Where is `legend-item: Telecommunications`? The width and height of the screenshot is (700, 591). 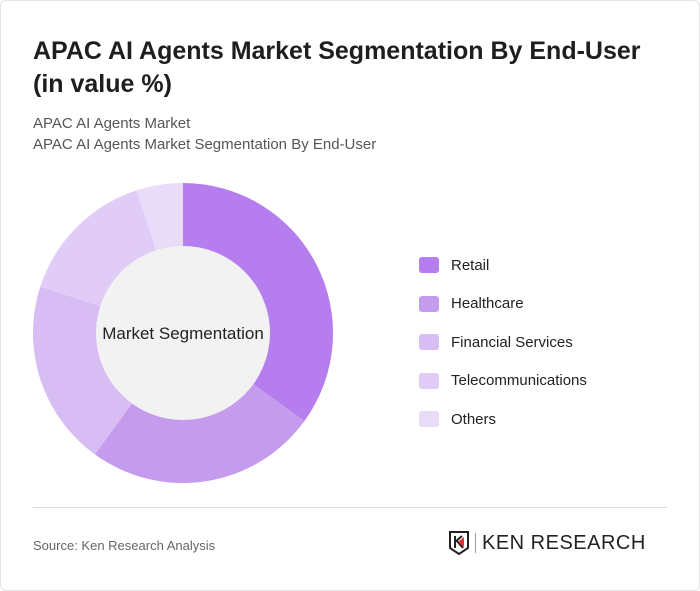 legend-item: Telecommunications is located at coordinates (503, 381).